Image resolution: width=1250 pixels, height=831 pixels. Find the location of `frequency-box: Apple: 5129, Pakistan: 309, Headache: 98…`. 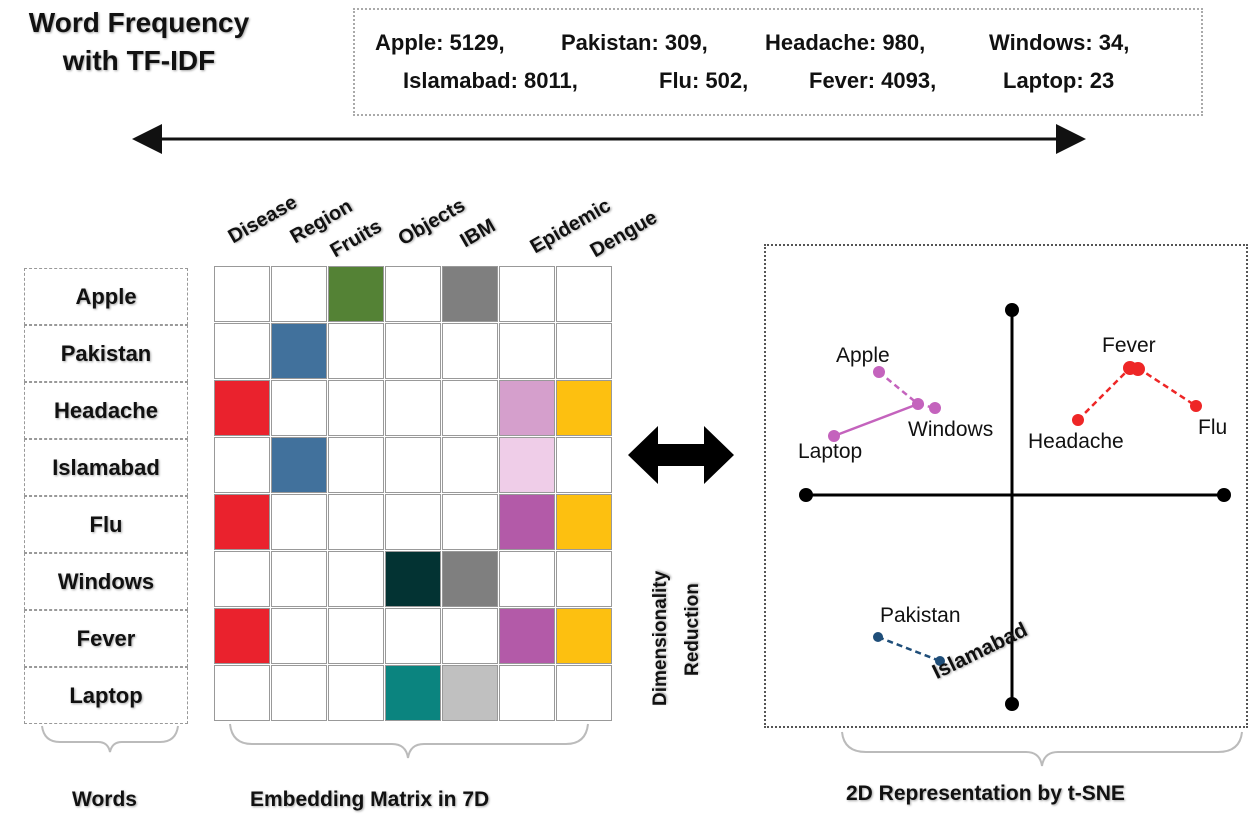

frequency-box: Apple: 5129, Pakistan: 309, Headache: 98… is located at coordinates (778, 62).